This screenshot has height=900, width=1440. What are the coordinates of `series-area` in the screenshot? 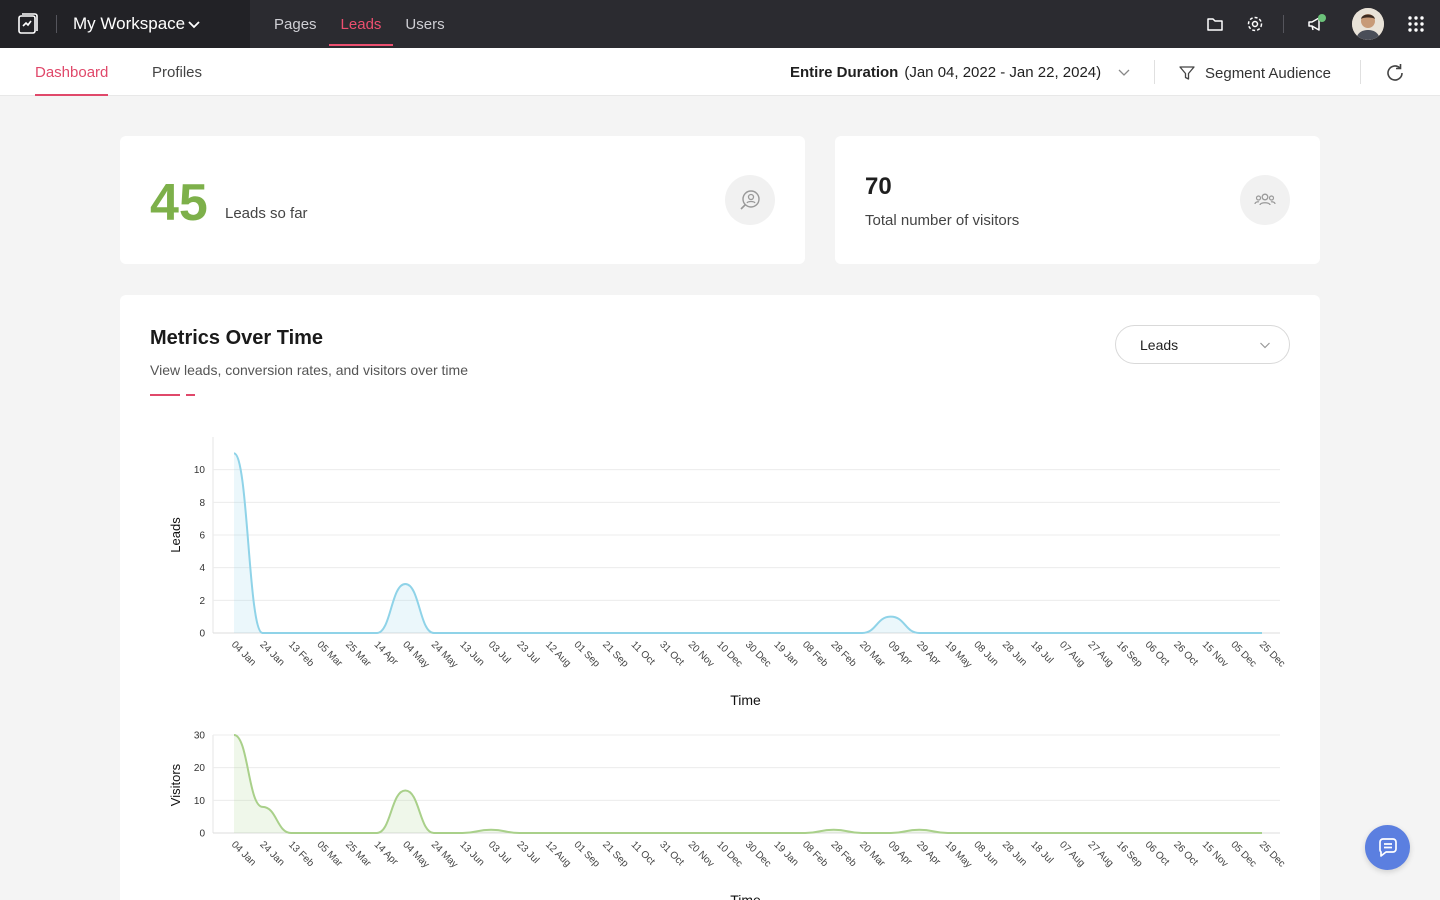 It's located at (748, 543).